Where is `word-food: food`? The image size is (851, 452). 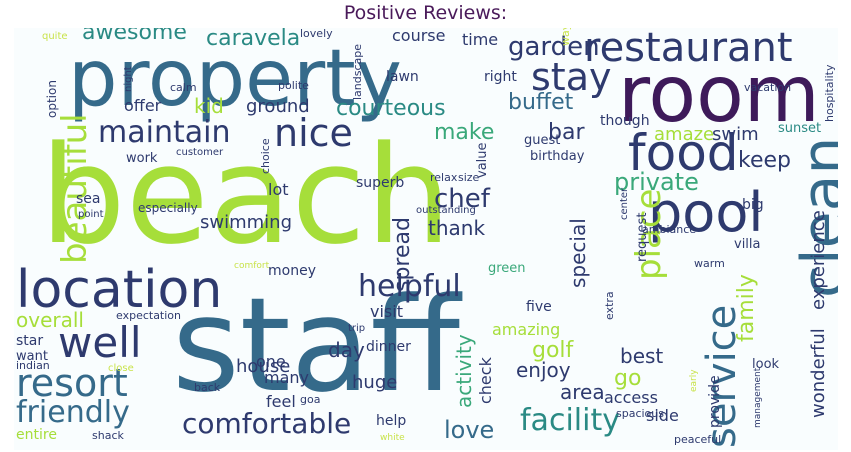 word-food: food is located at coordinates (683, 153).